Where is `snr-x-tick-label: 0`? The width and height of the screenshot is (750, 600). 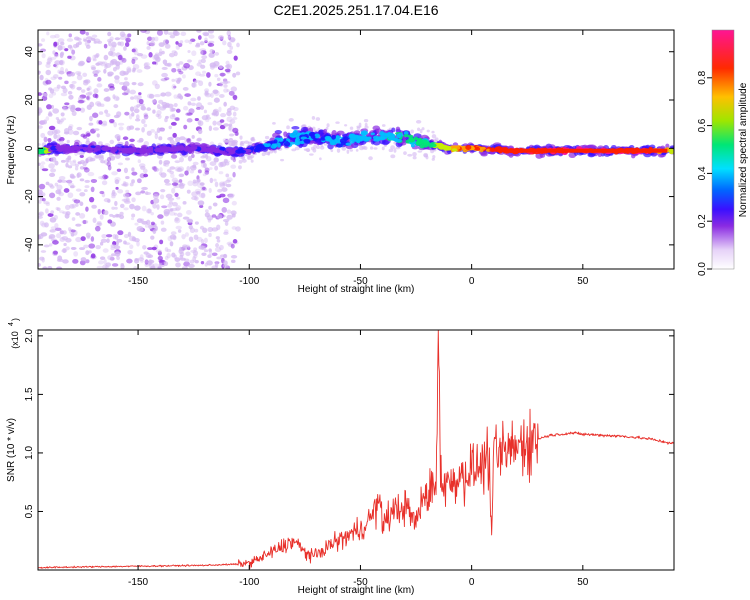 snr-x-tick-label: 0 is located at coordinates (472, 582).